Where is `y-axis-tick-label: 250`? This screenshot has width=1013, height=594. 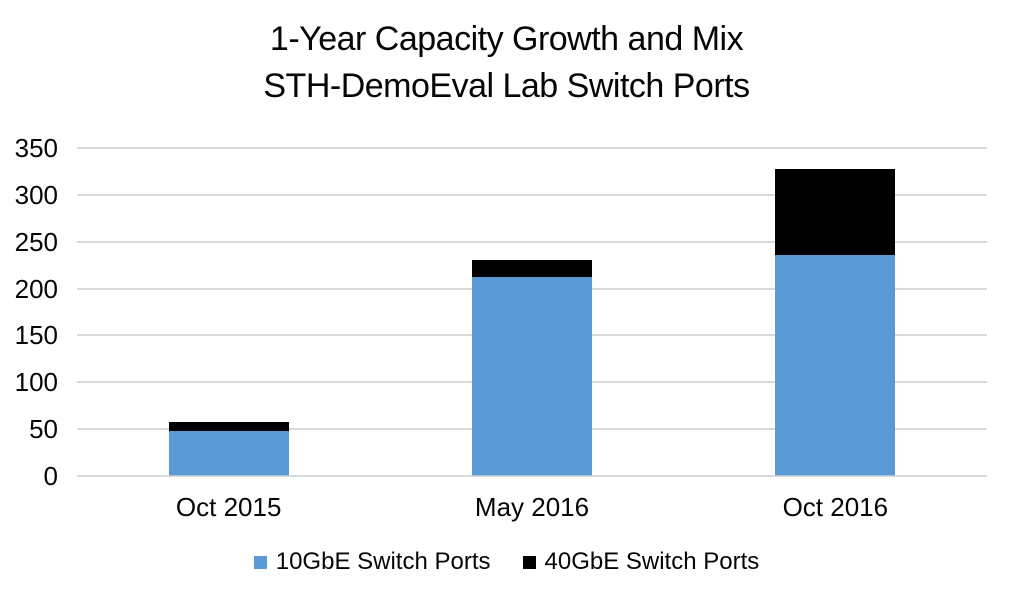 y-axis-tick-label: 250 is located at coordinates (36, 241).